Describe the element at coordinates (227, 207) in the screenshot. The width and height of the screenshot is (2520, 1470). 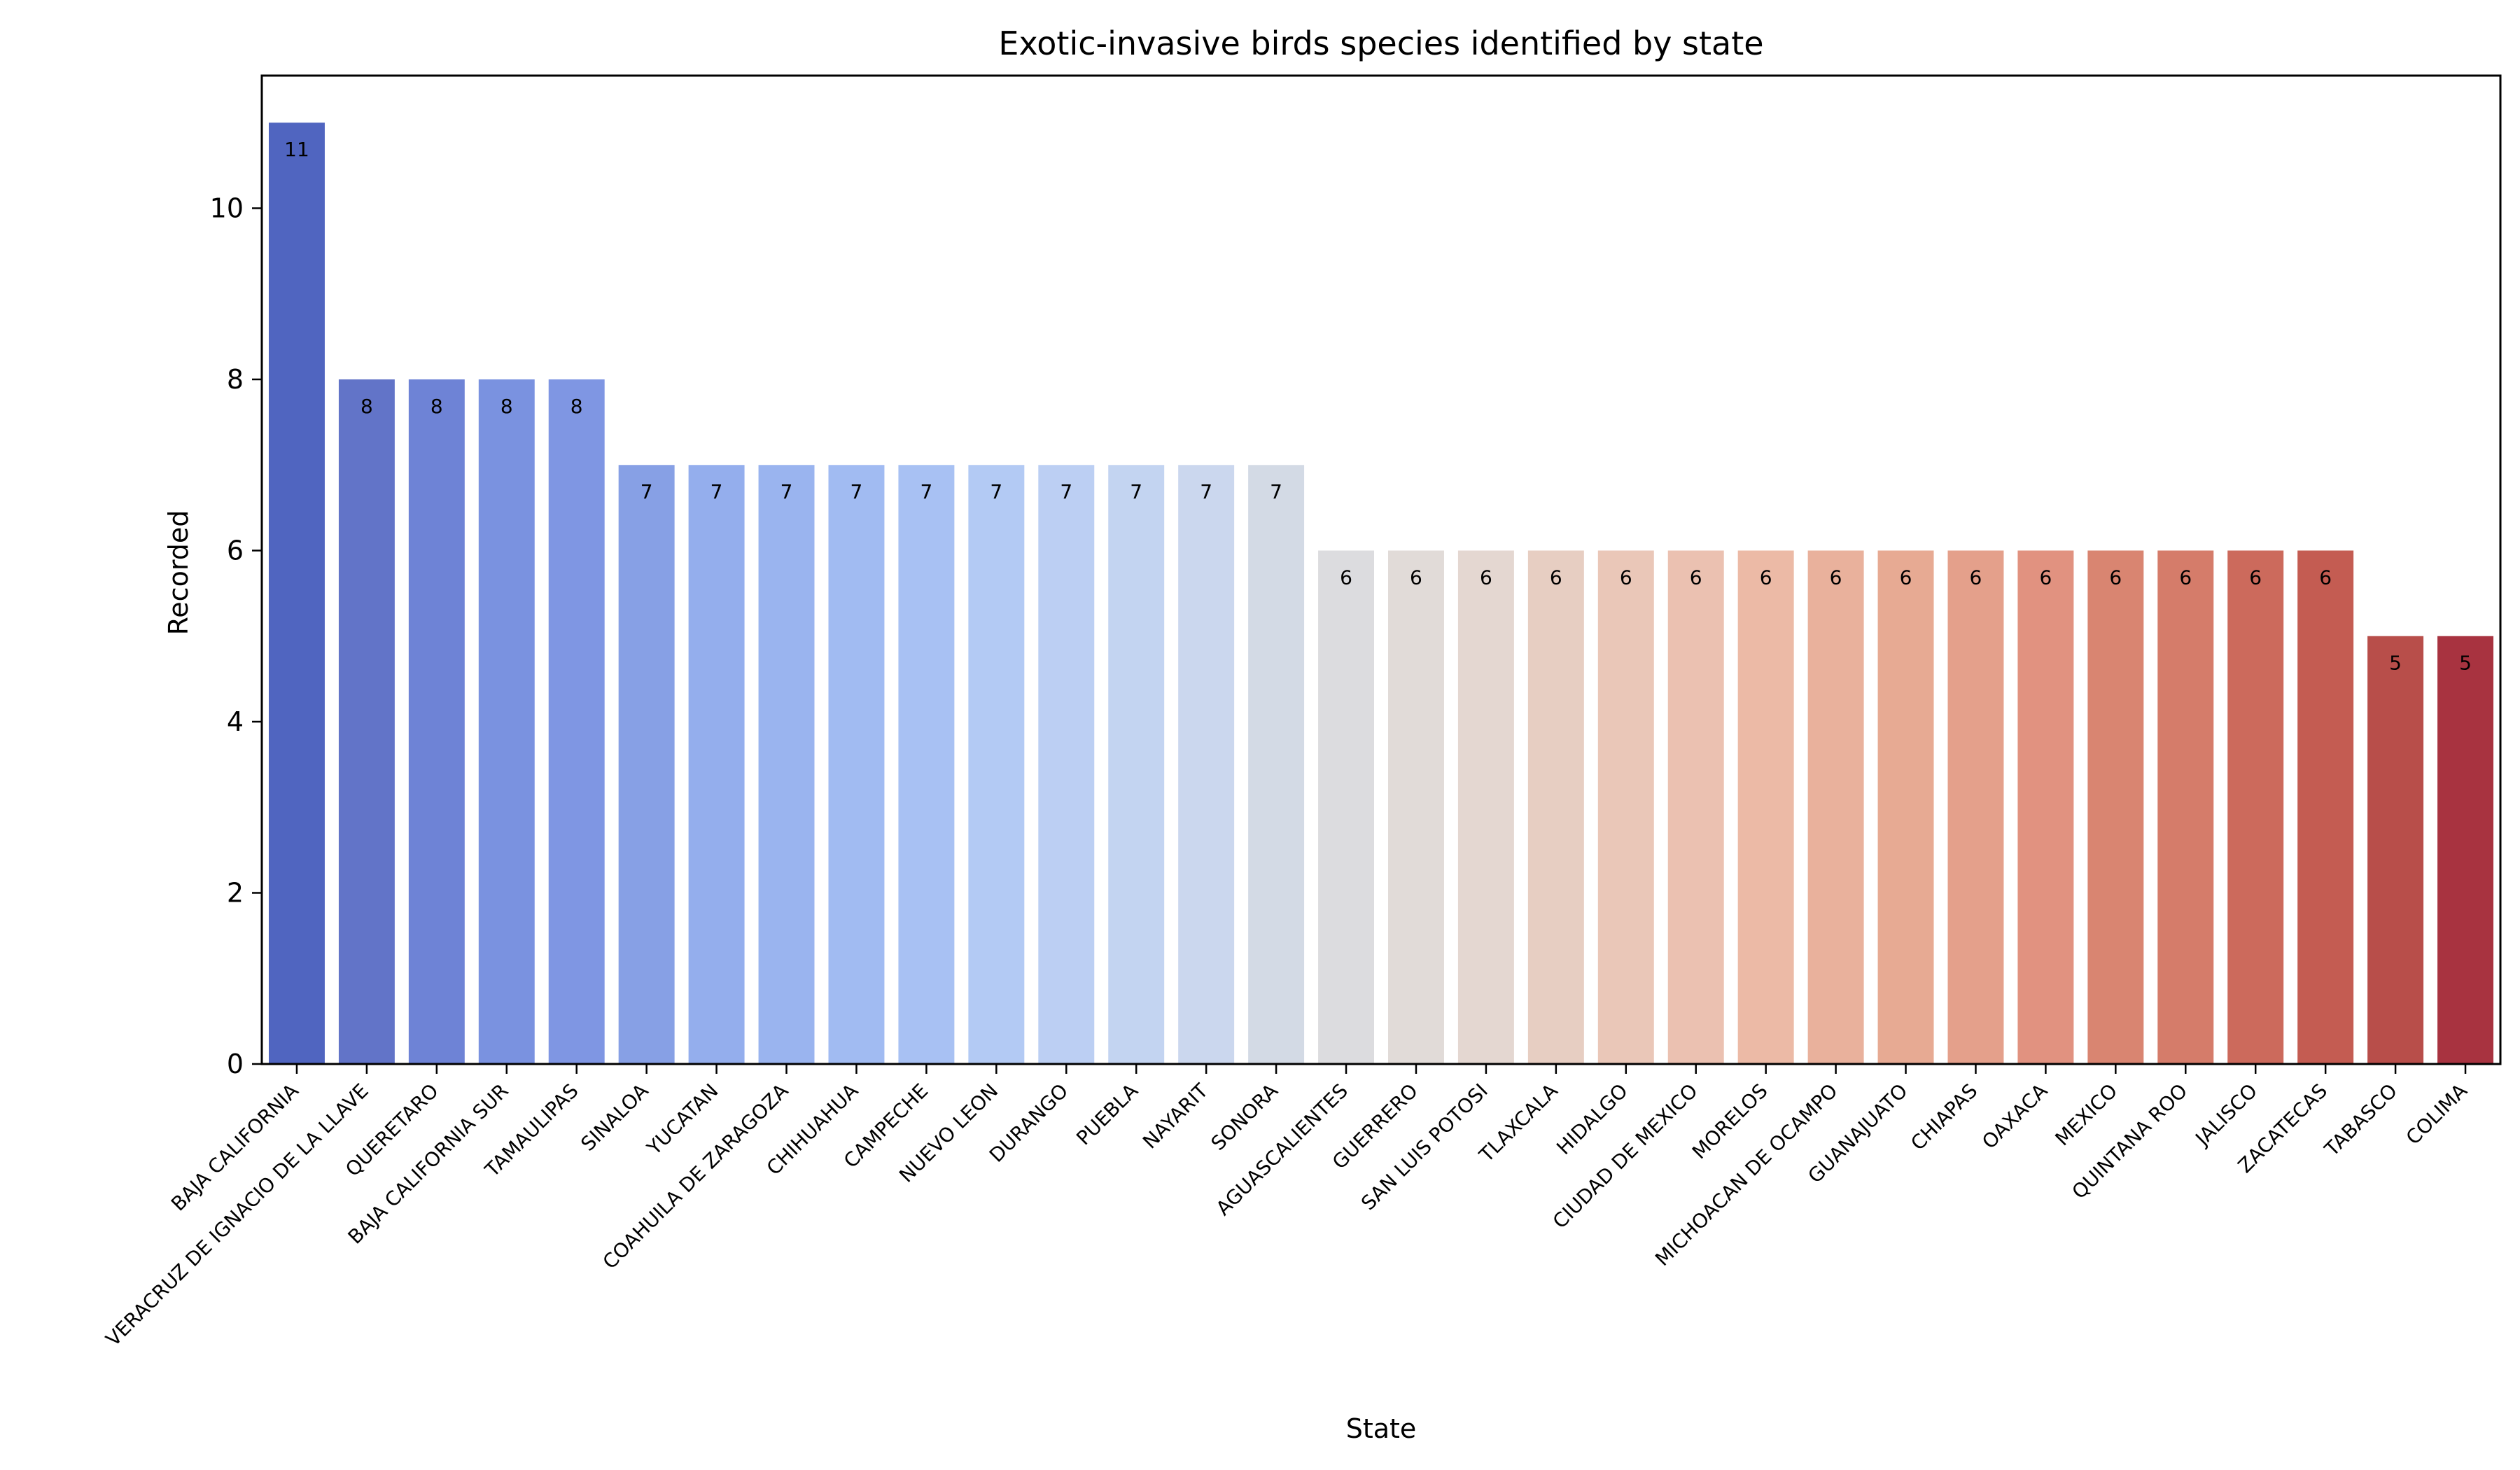
I see `y-tick-label: 10` at that location.